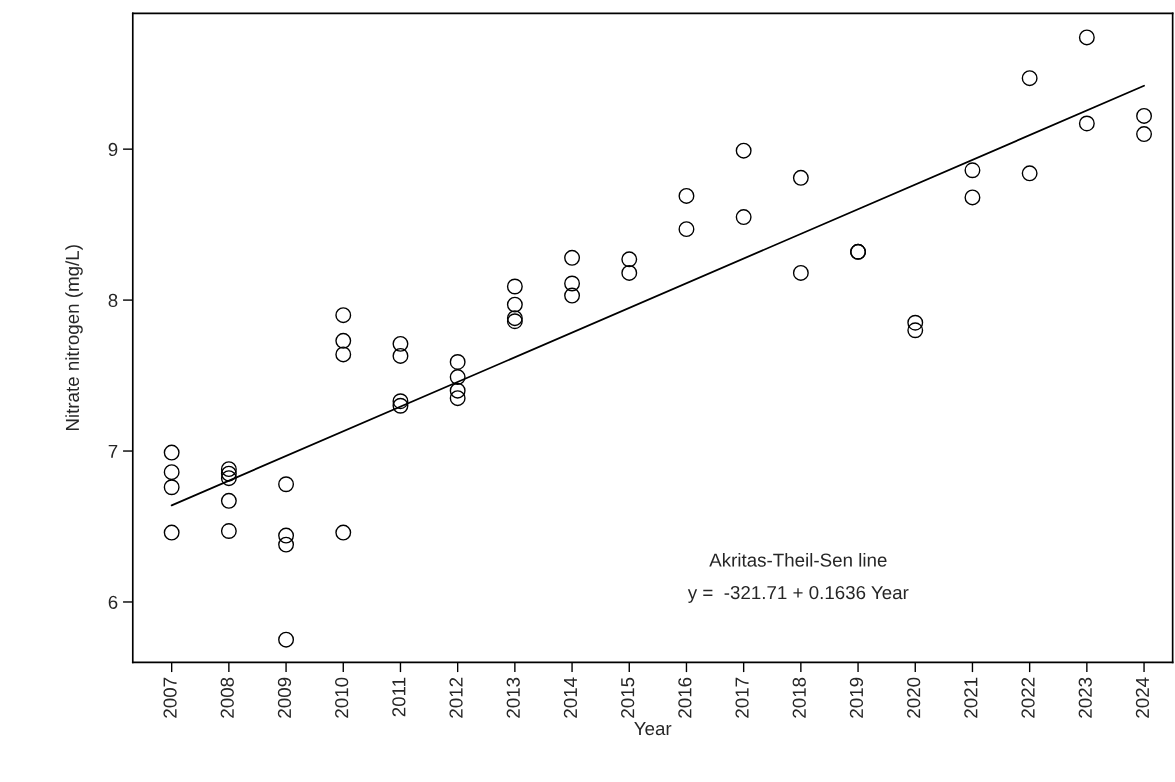  I want to click on x-tick-label: 2022, so click(1028, 697).